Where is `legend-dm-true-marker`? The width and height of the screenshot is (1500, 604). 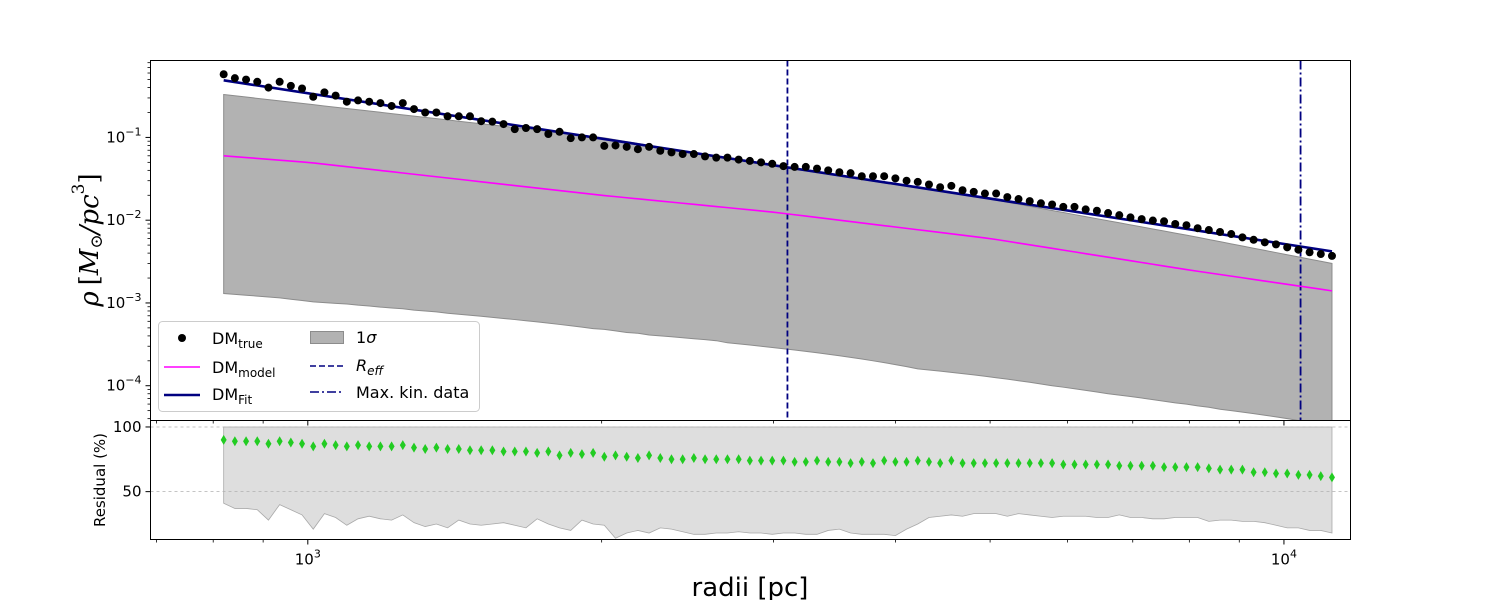
legend-dm-true-marker is located at coordinates (182, 338).